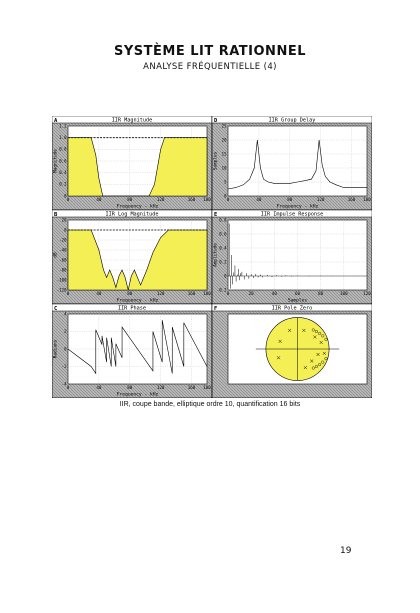  What do you see at coordinates (63, 249) in the screenshot?
I see `y-tick-label: -40` at bounding box center [63, 249].